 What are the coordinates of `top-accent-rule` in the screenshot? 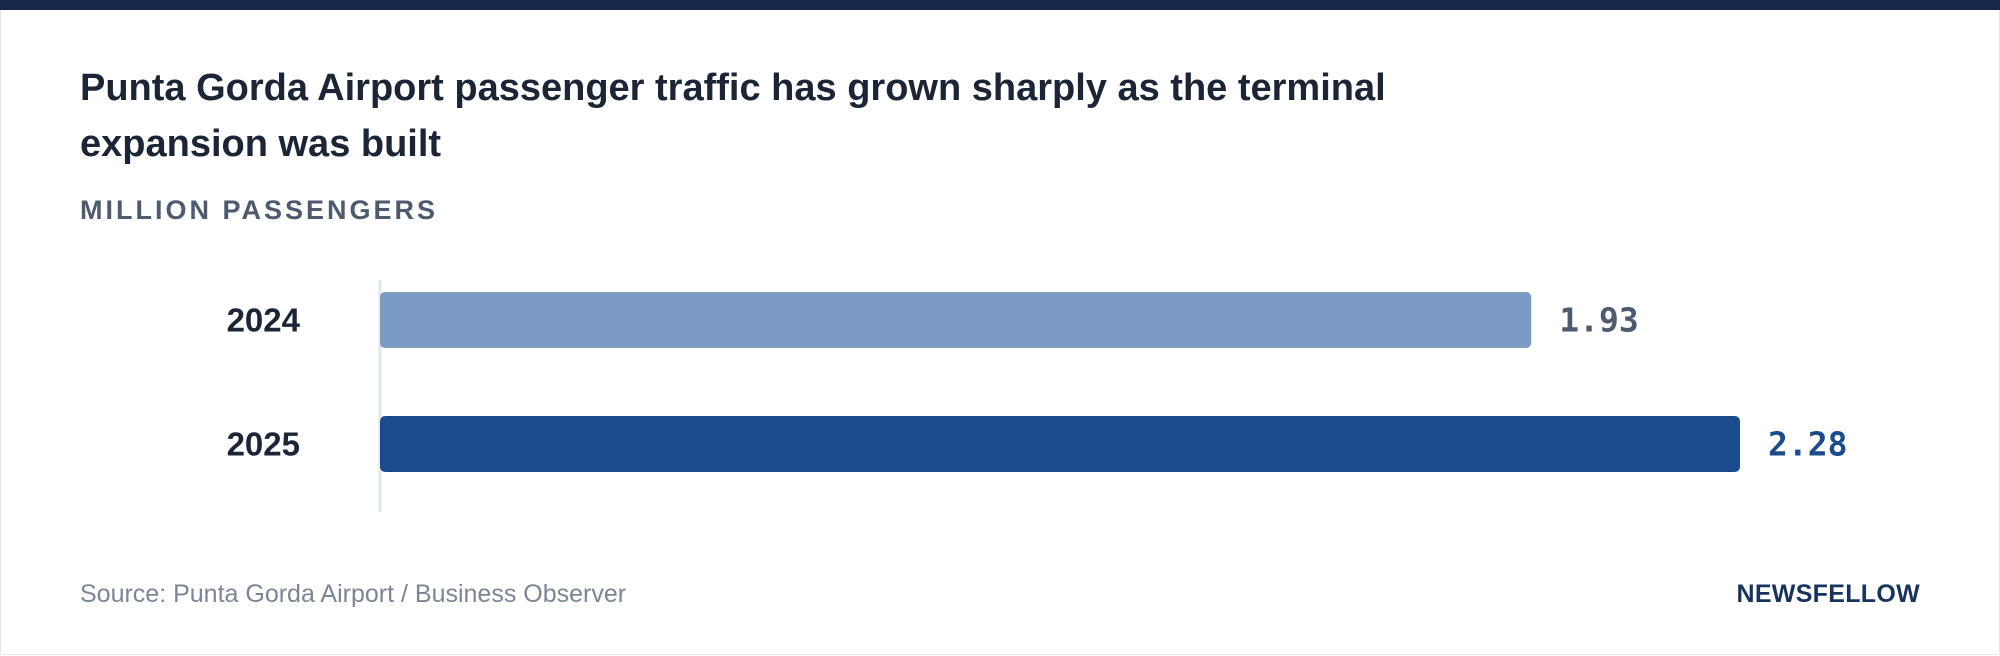 It's located at (1000, 5).